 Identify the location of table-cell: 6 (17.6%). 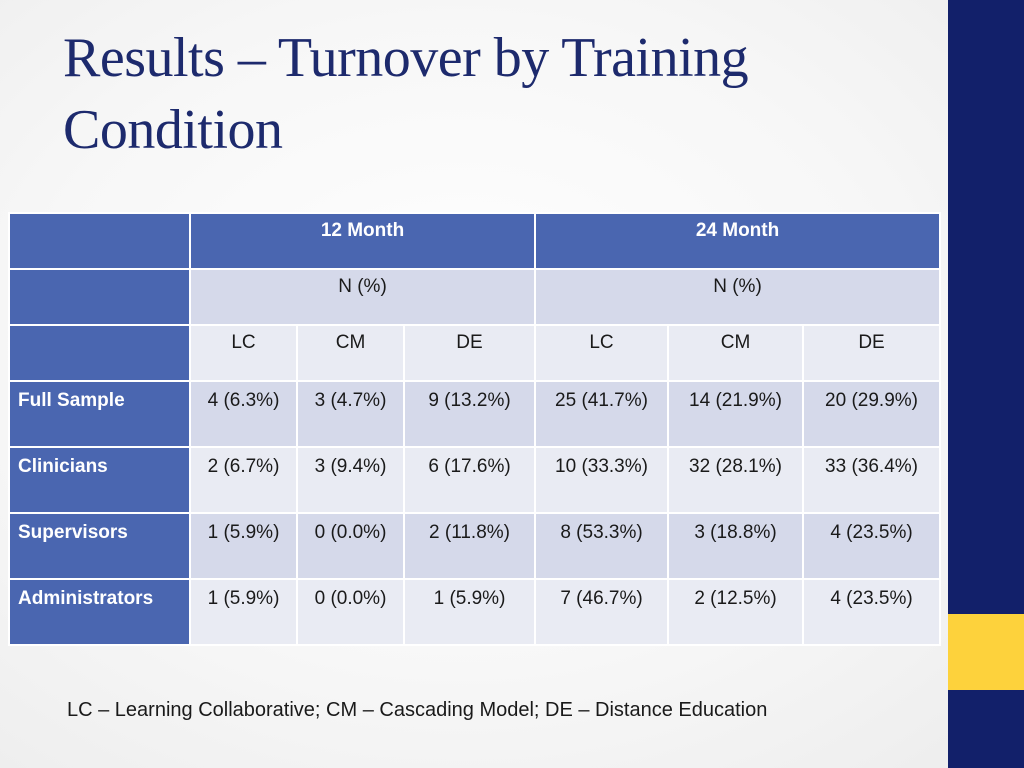
(469, 480).